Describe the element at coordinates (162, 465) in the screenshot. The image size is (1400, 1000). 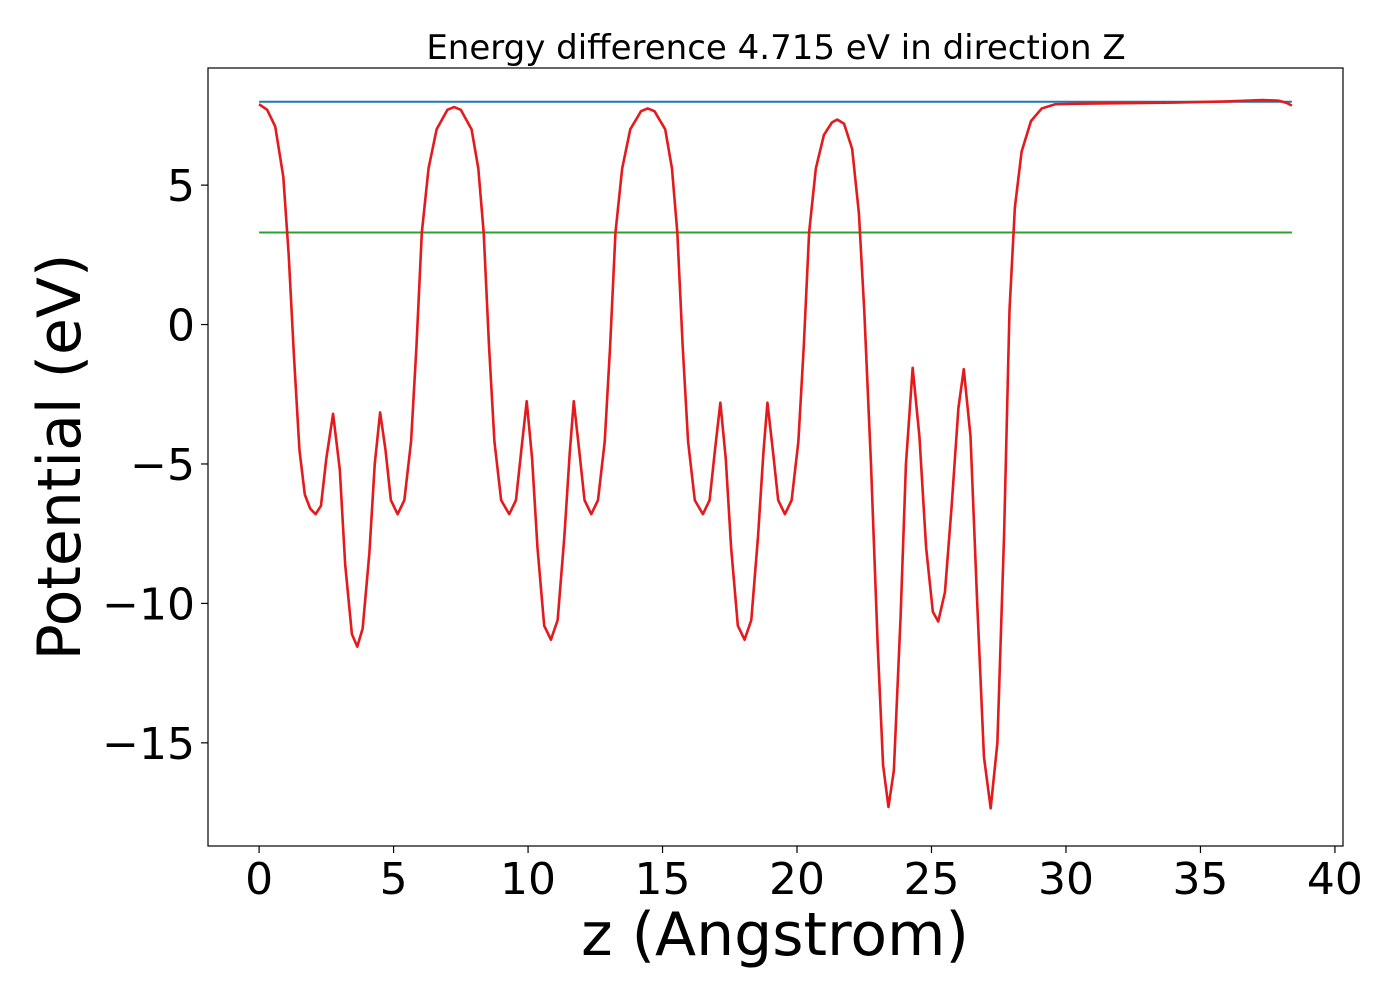
I see `y-tick-label: −5` at that location.